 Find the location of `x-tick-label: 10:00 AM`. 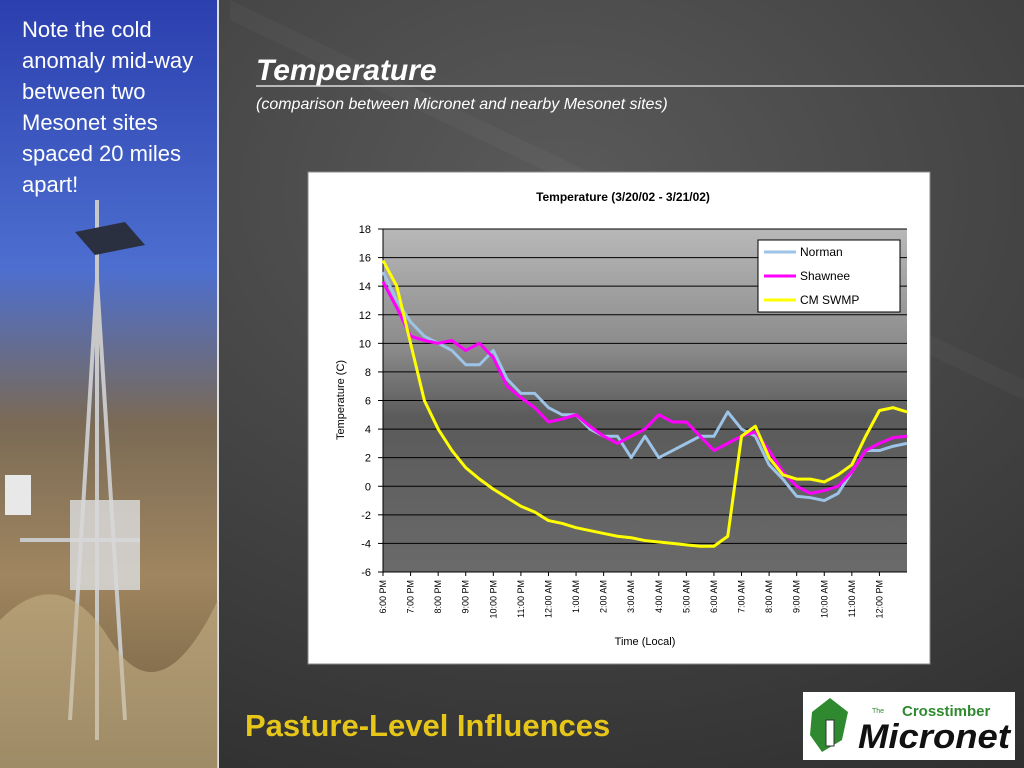

x-tick-label: 10:00 AM is located at coordinates (824, 599).